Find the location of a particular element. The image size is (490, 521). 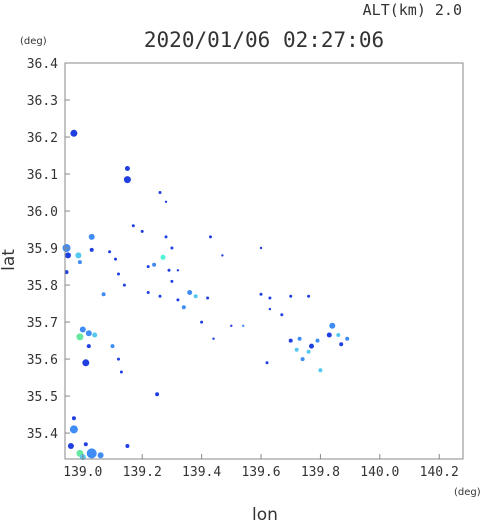

y-tick-label: 35.5 is located at coordinates (42, 397).